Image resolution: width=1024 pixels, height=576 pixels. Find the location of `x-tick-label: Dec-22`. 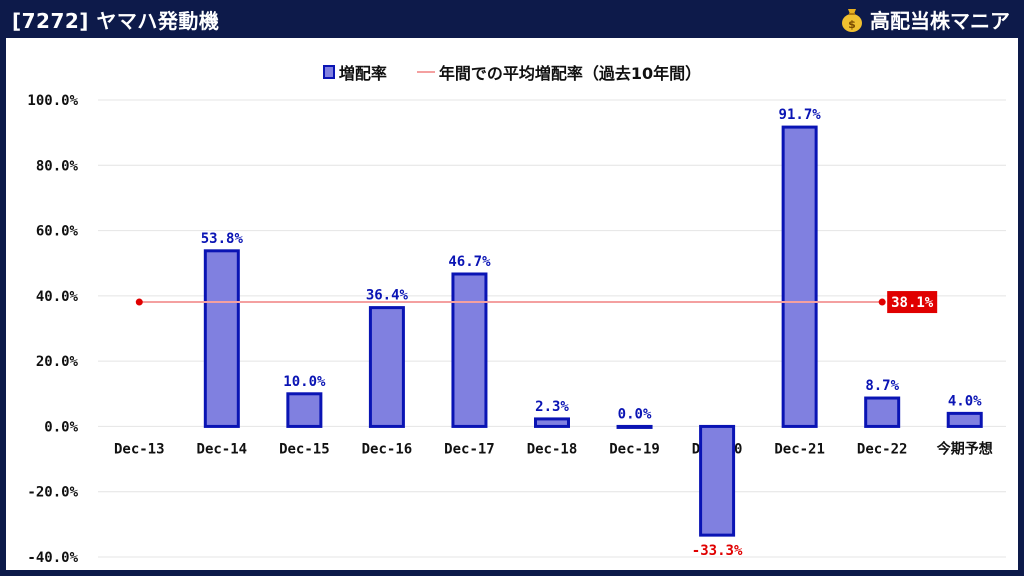

x-tick-label: Dec-22 is located at coordinates (882, 449).